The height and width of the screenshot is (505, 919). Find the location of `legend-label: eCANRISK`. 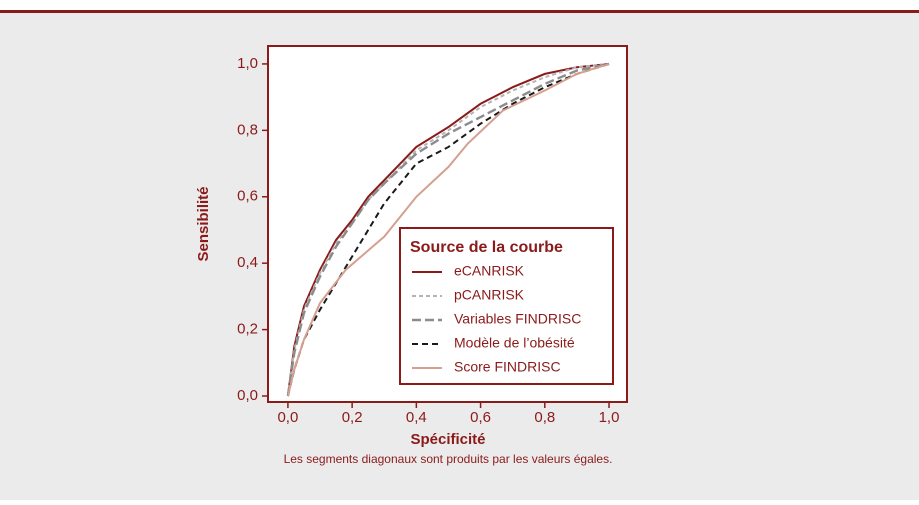

legend-label: eCANRISK is located at coordinates (489, 271).